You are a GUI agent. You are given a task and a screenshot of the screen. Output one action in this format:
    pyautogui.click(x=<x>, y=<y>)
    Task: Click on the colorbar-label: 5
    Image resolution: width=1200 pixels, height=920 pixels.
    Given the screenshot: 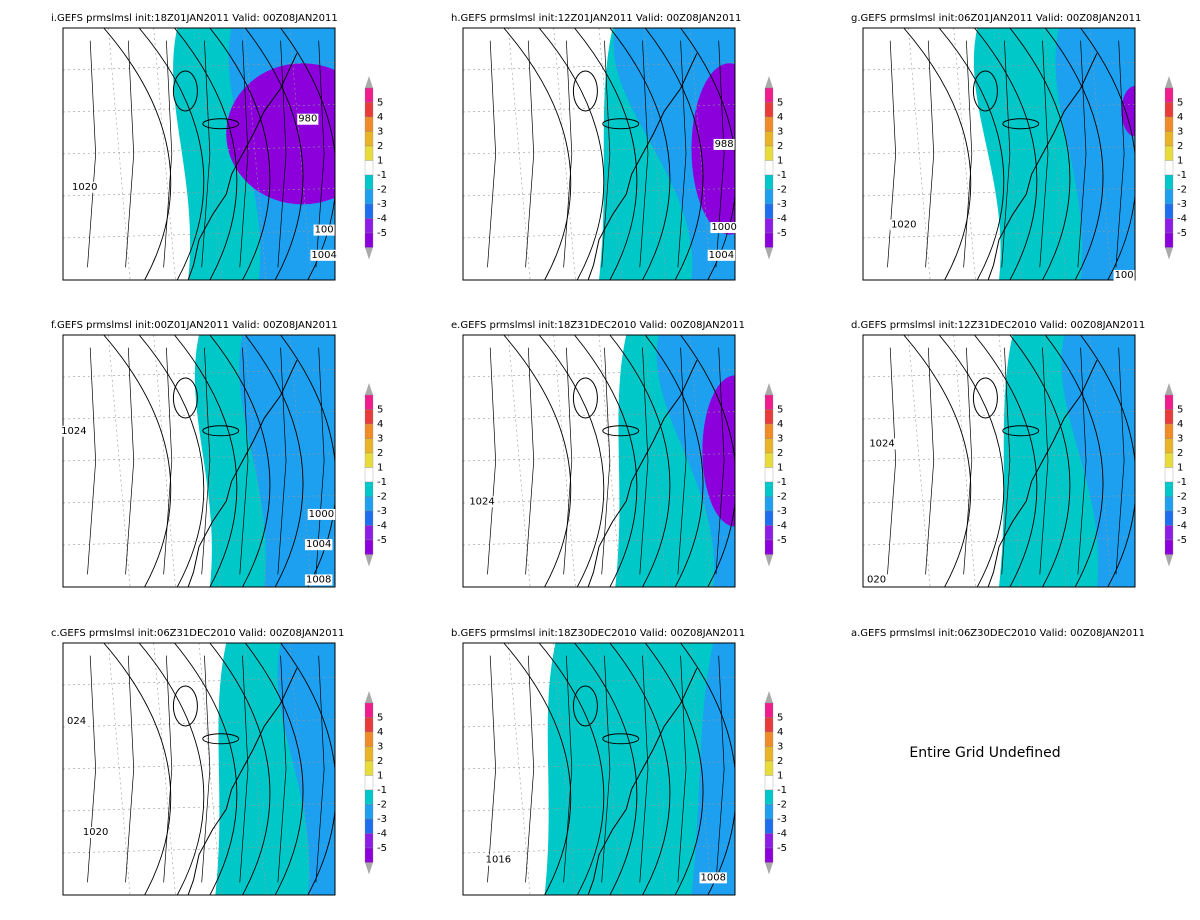 What is the action you would take?
    pyautogui.click(x=780, y=718)
    